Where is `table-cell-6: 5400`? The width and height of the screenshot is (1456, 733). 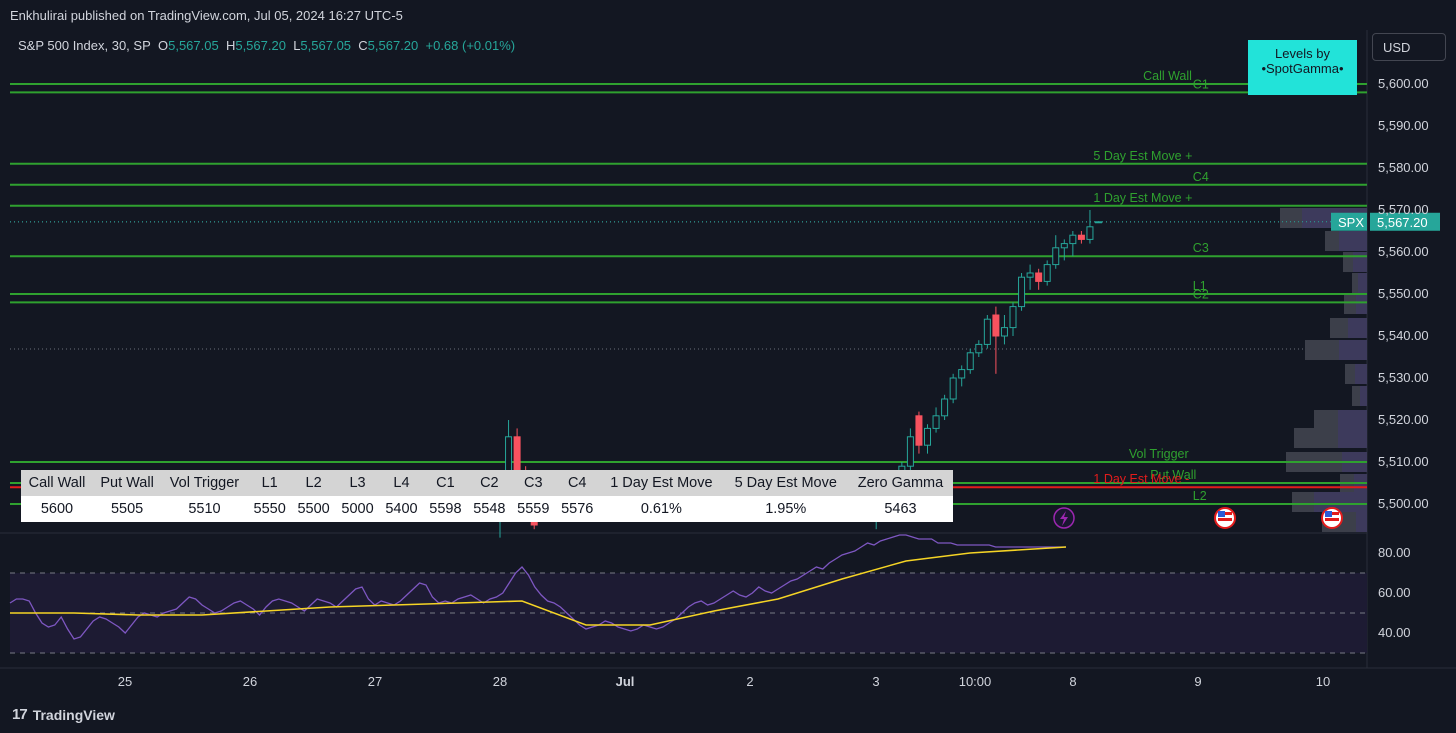
table-cell-6: 5400 is located at coordinates (401, 509).